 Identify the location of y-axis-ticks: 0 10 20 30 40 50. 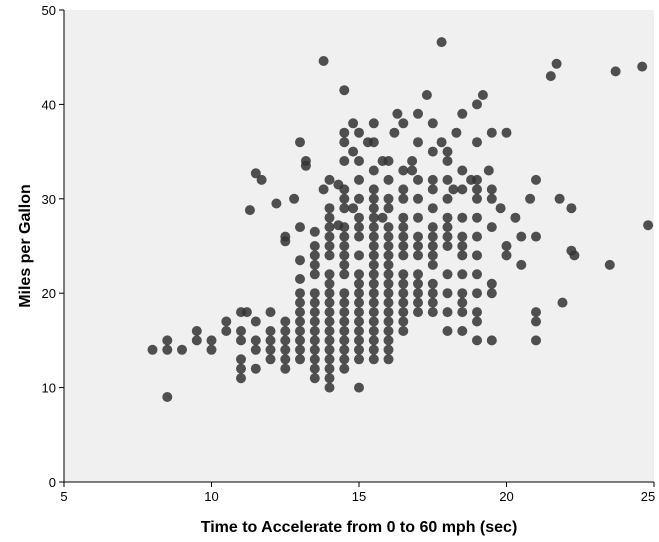
(53, 246).